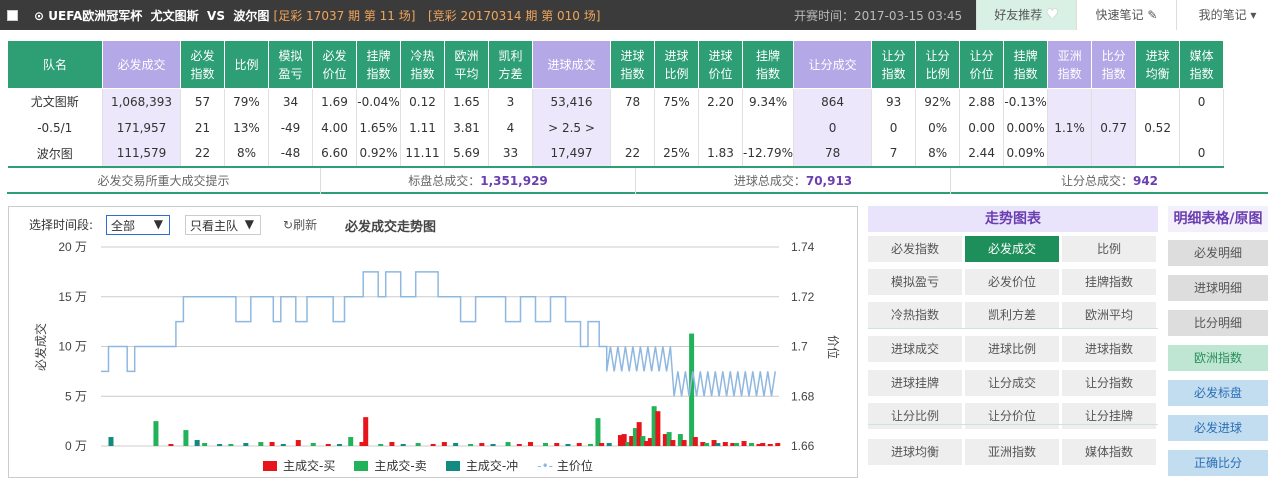 This screenshot has width=1278, height=485. Describe the element at coordinates (1070, 64) in the screenshot. I see `col-header: 亚洲 指数` at that location.